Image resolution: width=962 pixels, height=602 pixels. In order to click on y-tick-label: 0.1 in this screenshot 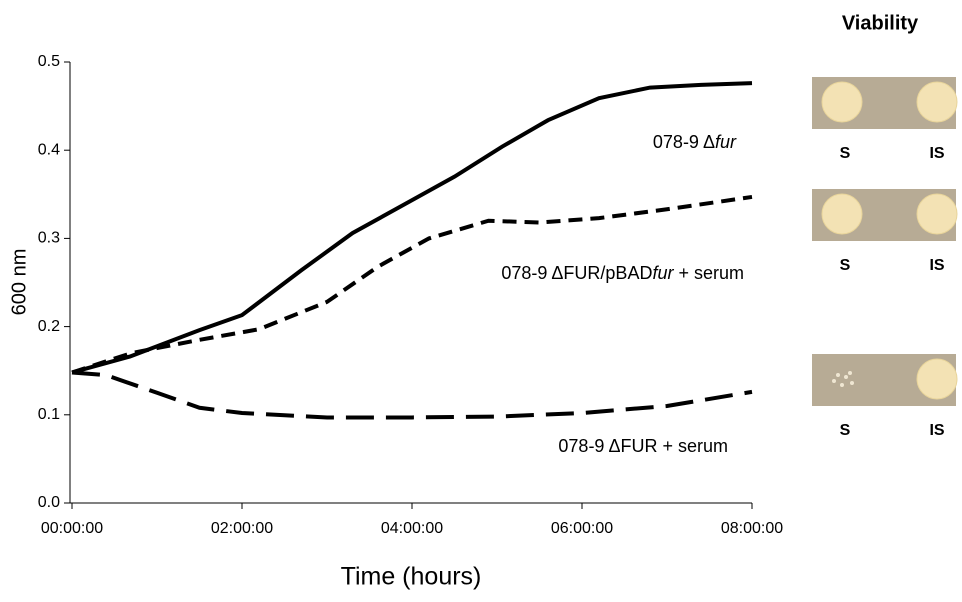, I will do `click(49, 414)`.